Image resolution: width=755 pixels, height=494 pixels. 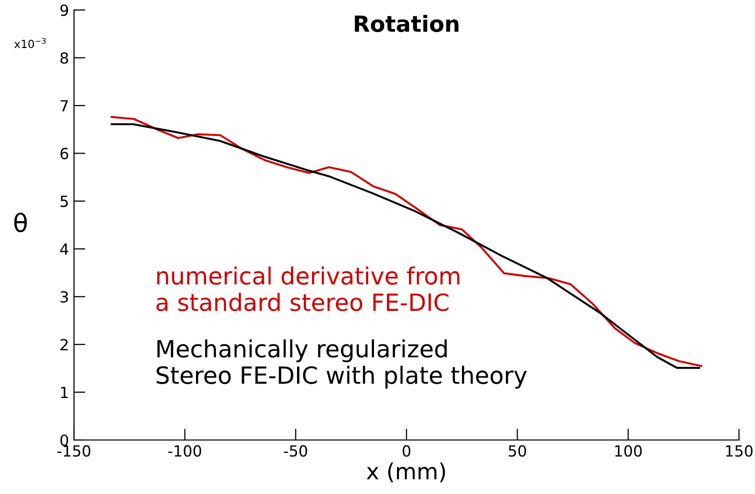 What do you see at coordinates (64, 10) in the screenshot?
I see `y-tick-label: 9` at bounding box center [64, 10].